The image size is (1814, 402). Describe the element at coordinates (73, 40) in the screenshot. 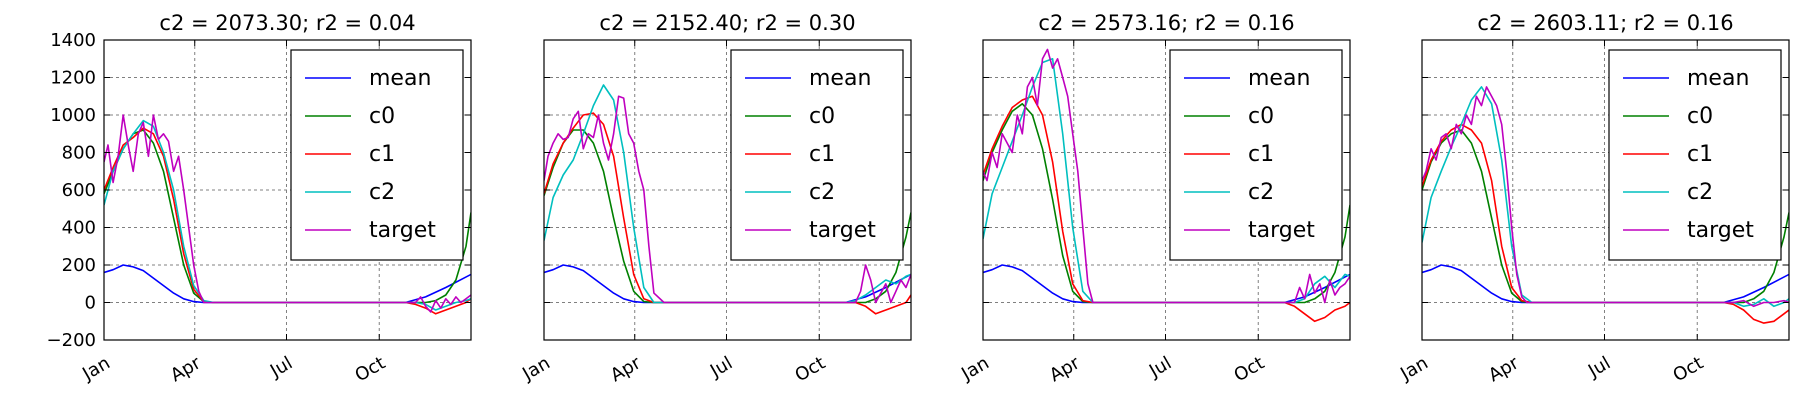

I see `y-tick-label: 1400` at that location.